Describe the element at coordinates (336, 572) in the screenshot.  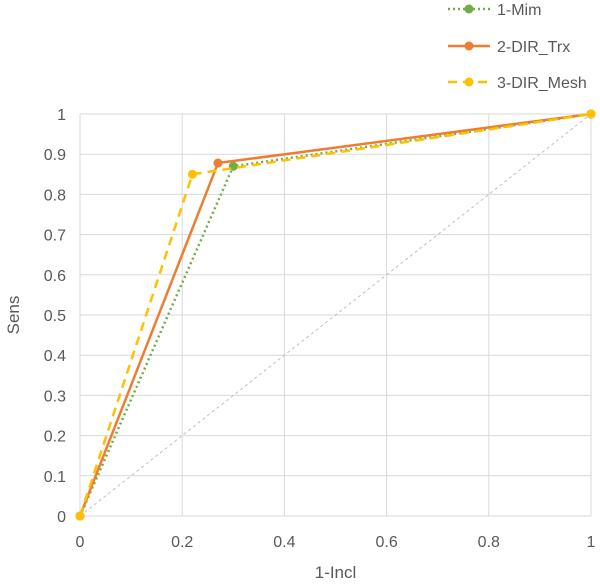
I see `x-axis-title: 1-Incl` at that location.